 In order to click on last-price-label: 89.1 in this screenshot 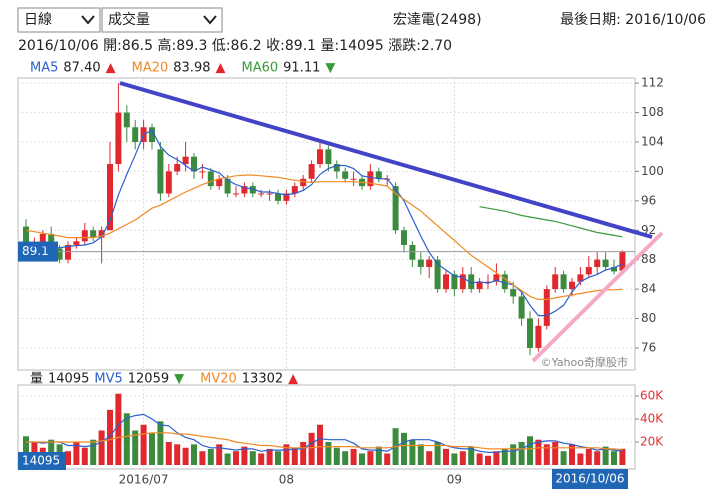, I will do `click(35, 251)`.